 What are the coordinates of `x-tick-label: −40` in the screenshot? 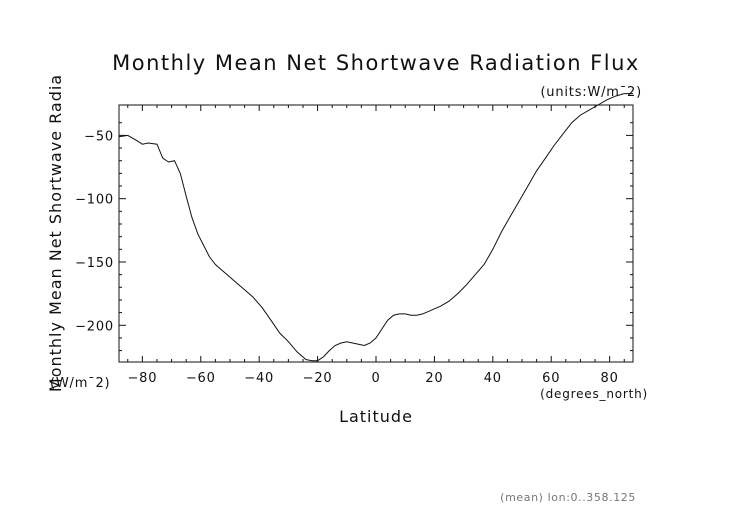 It's located at (259, 378).